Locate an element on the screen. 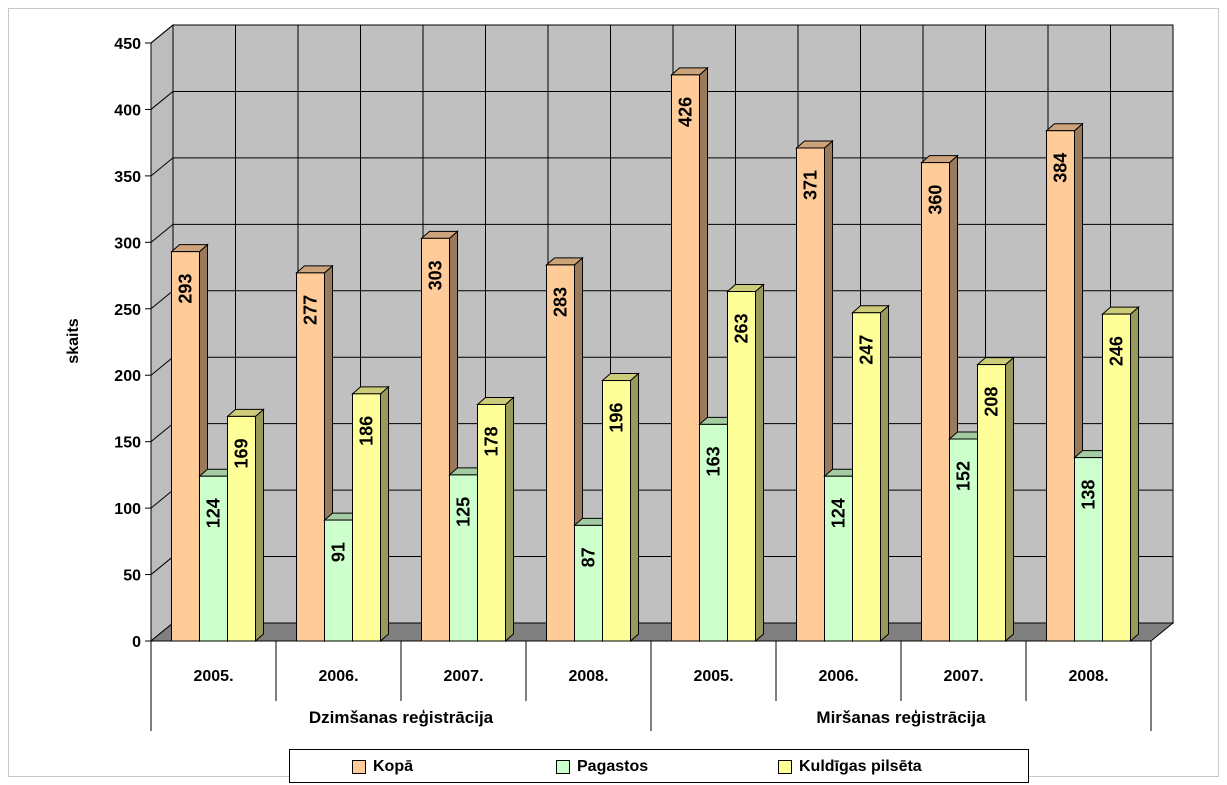  data-label: 138 is located at coordinates (1089, 495).